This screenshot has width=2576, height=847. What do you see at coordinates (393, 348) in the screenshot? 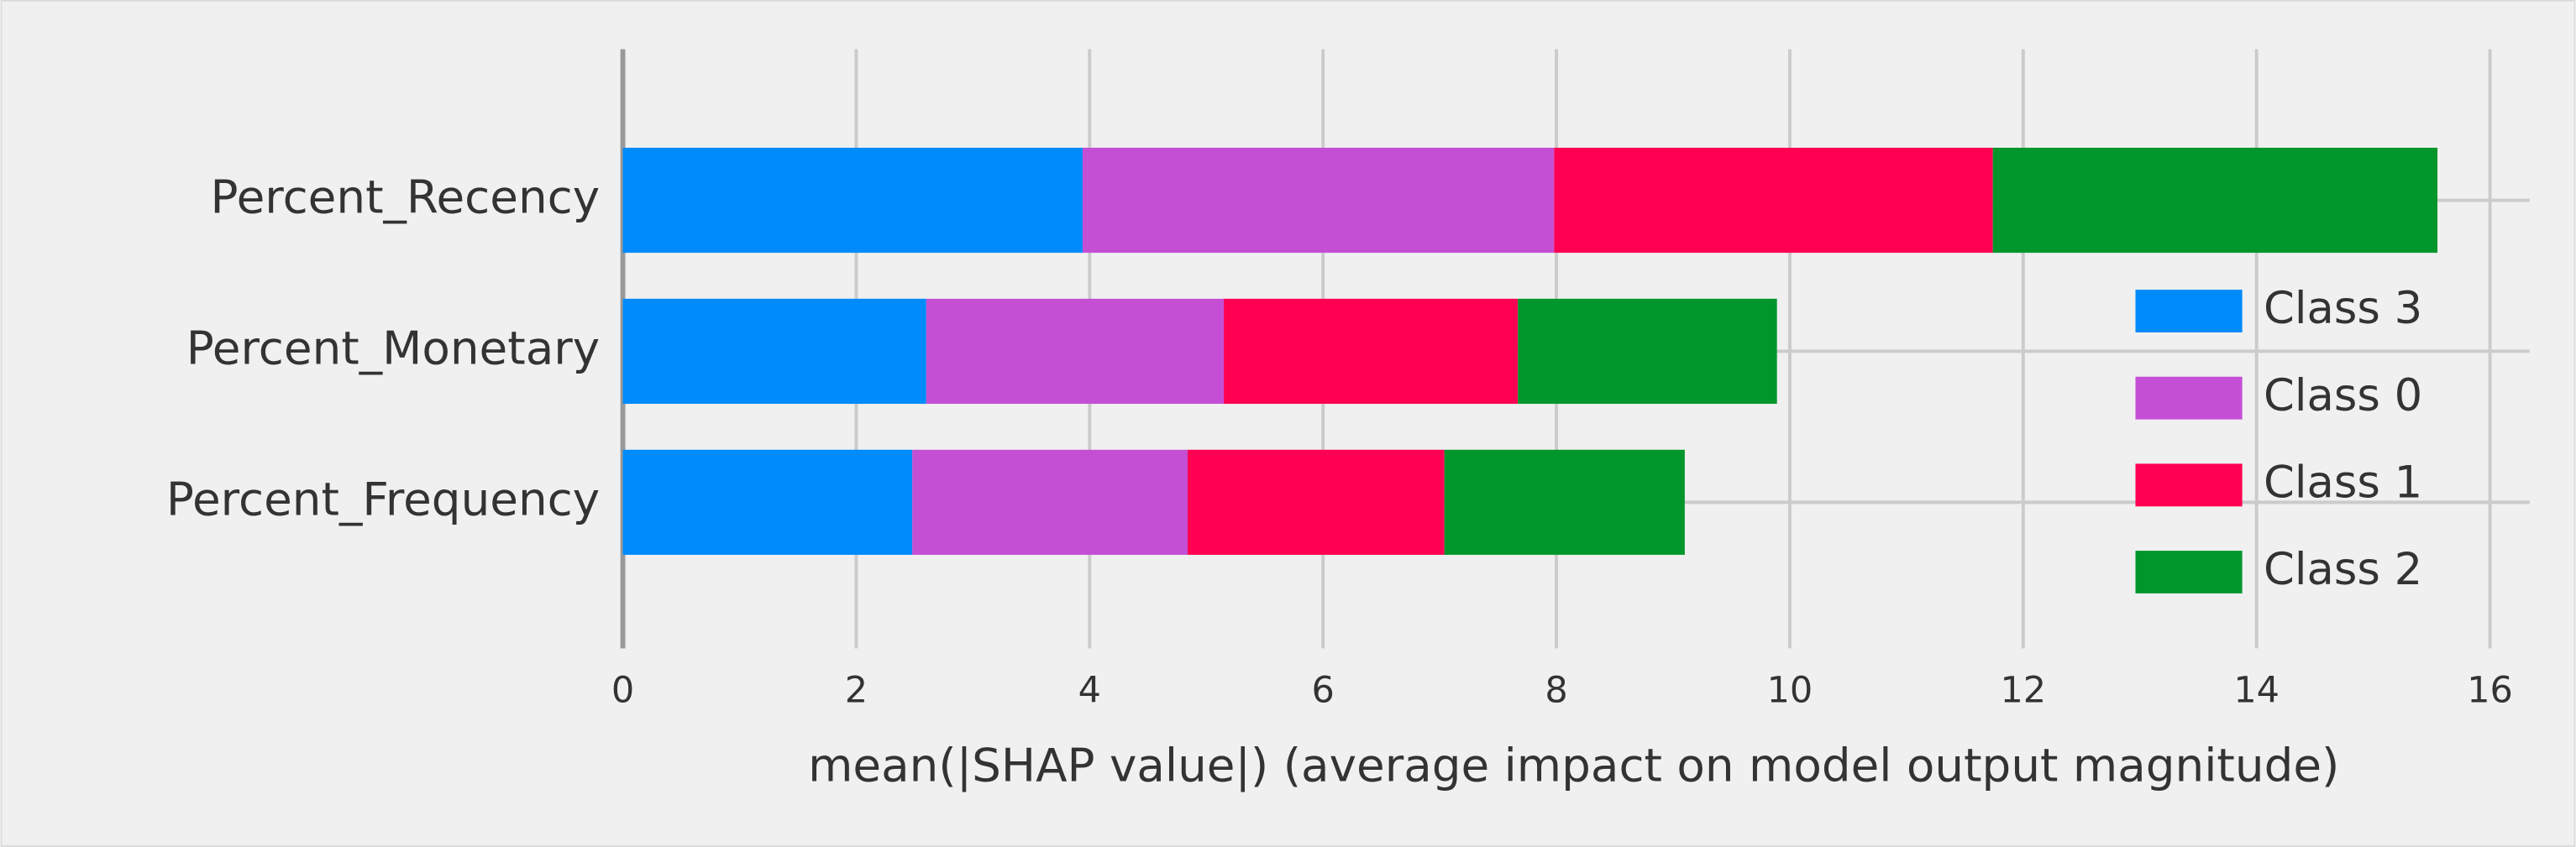
I see `y-tick-label: Percent_Monetary` at bounding box center [393, 348].